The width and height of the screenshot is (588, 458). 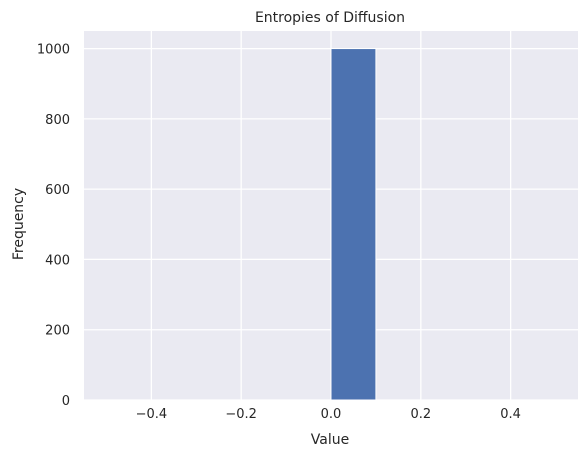 I want to click on histogram-bars, so click(x=353, y=224).